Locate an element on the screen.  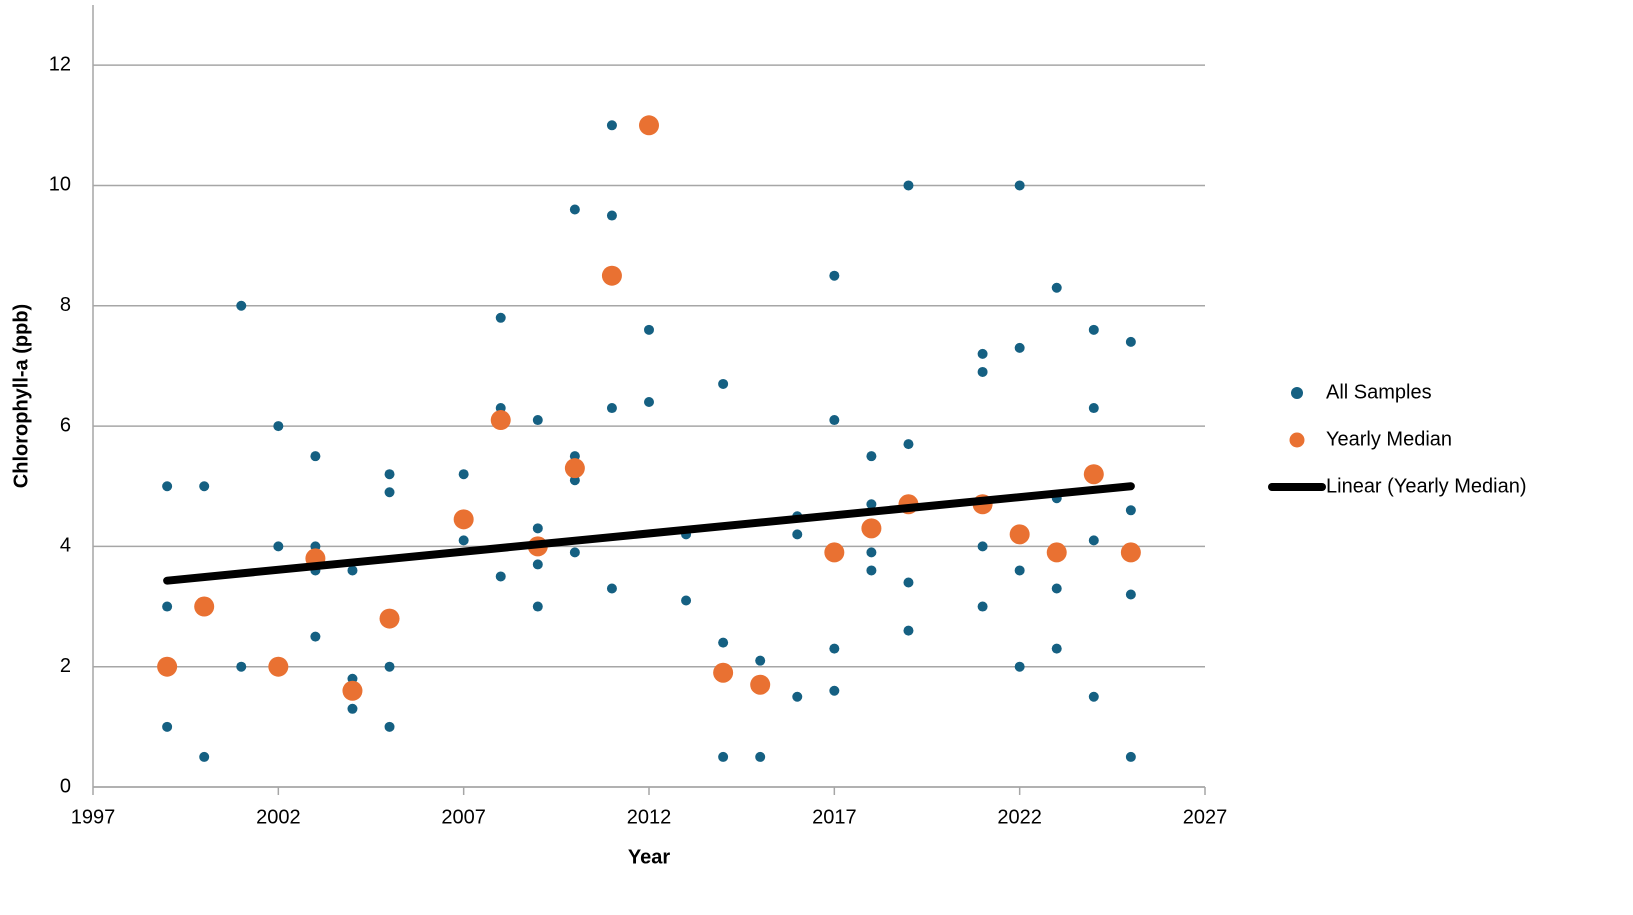
trend-line is located at coordinates (649, 533).